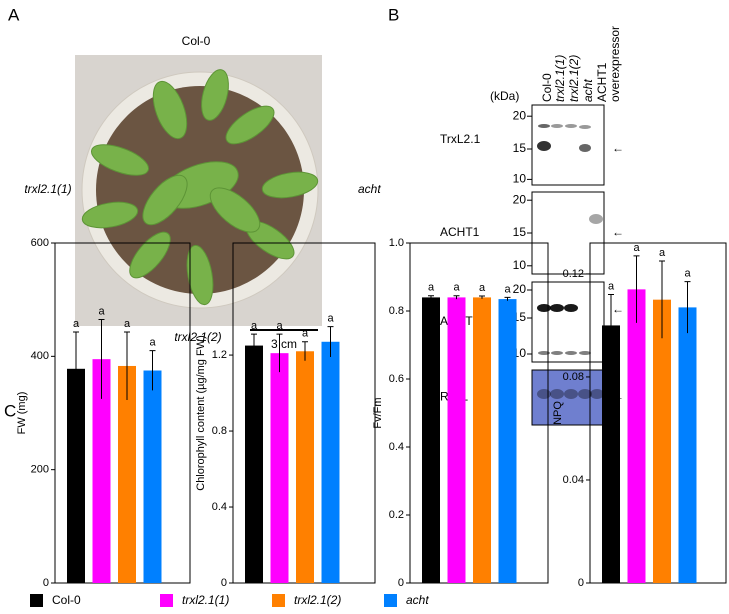  I want to click on panel-letter: C, so click(10, 410).